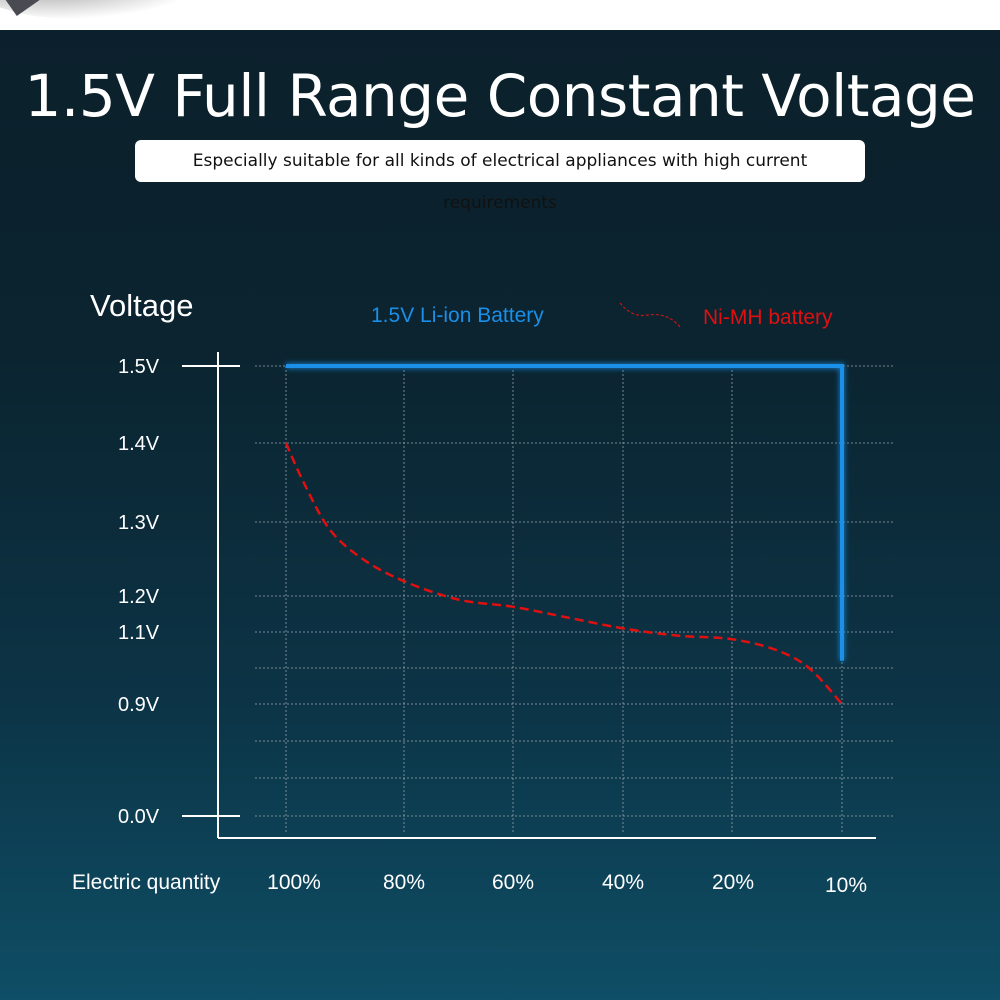  Describe the element at coordinates (846, 885) in the screenshot. I see `x-tick-label: 10%` at that location.